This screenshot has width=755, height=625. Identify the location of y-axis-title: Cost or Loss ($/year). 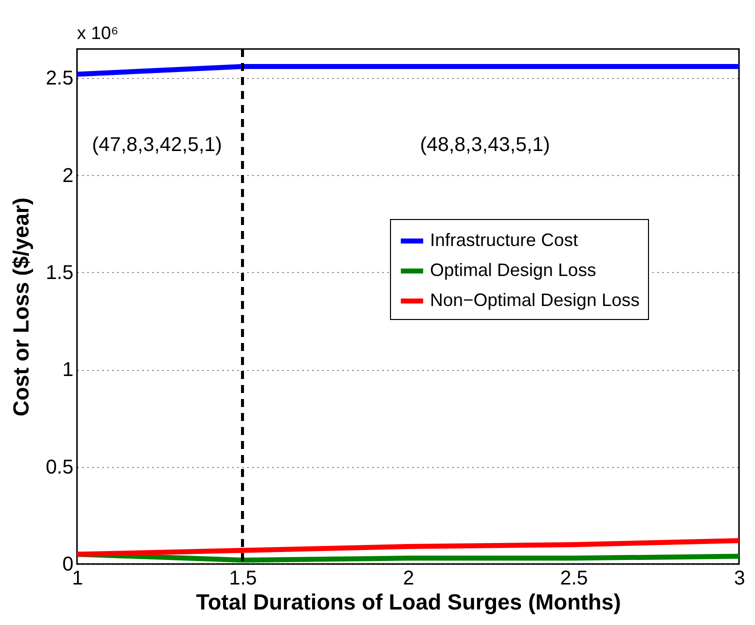
(21, 307).